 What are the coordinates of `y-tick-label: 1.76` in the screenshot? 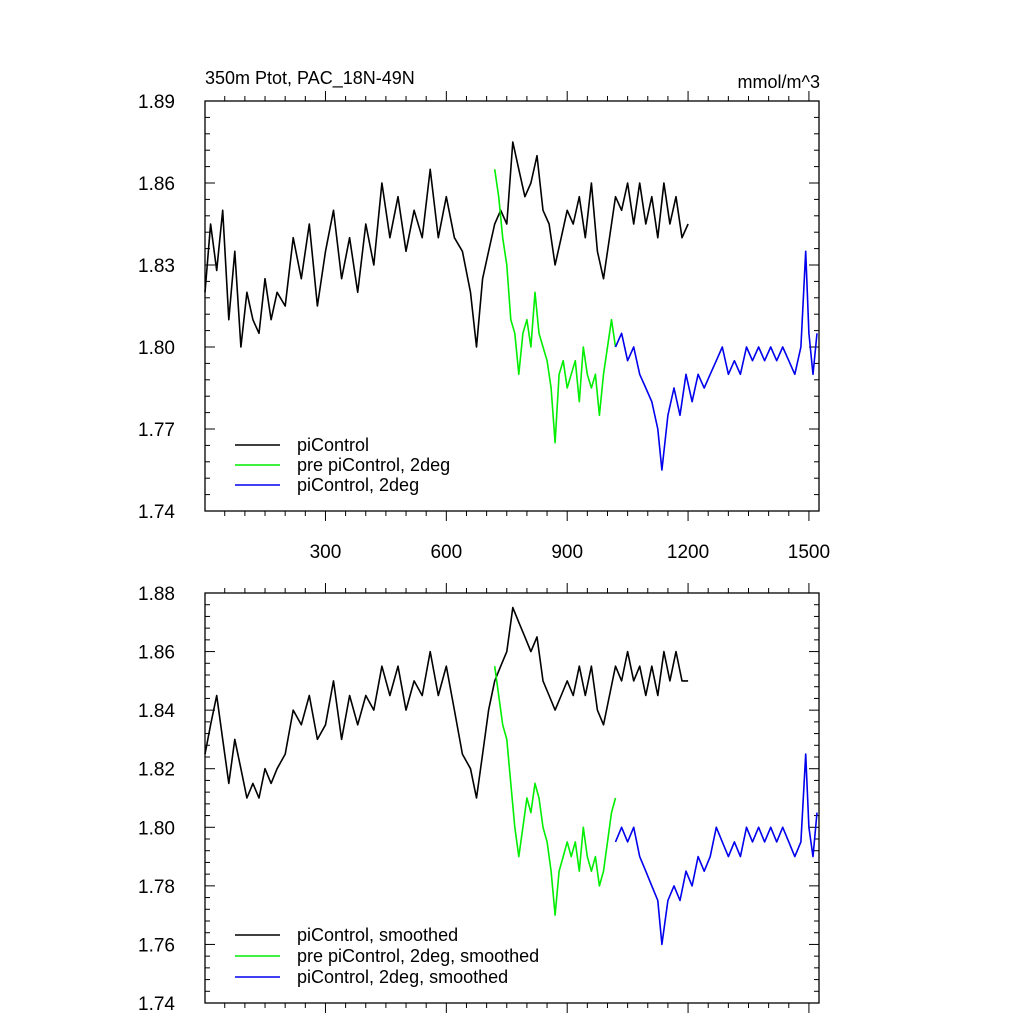 It's located at (156, 945).